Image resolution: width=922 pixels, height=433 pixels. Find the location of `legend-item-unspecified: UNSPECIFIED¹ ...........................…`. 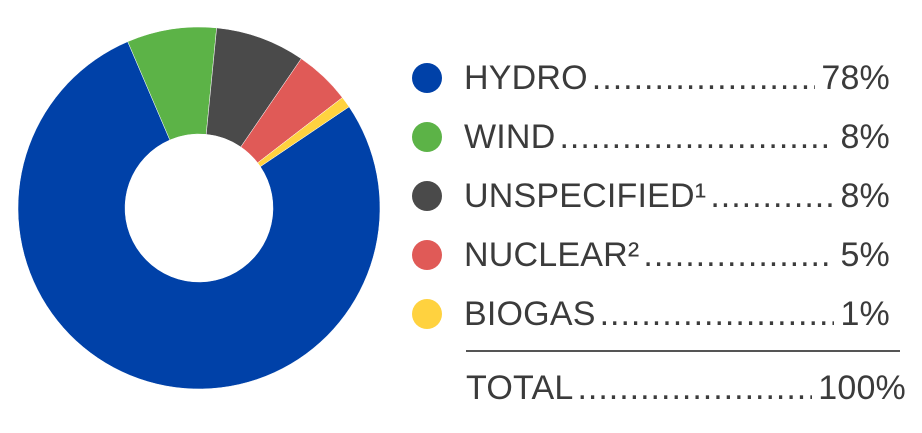

legend-item-unspecified: UNSPECIFIED¹ ...........................… is located at coordinates (651, 196).